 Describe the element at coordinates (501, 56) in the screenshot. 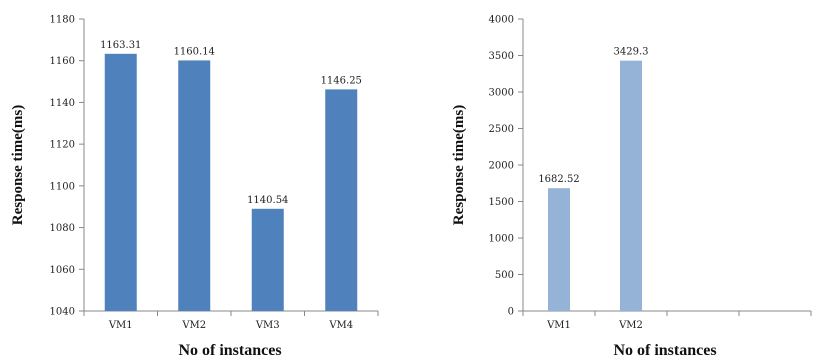

I see `y-tick-label: 3500` at that location.